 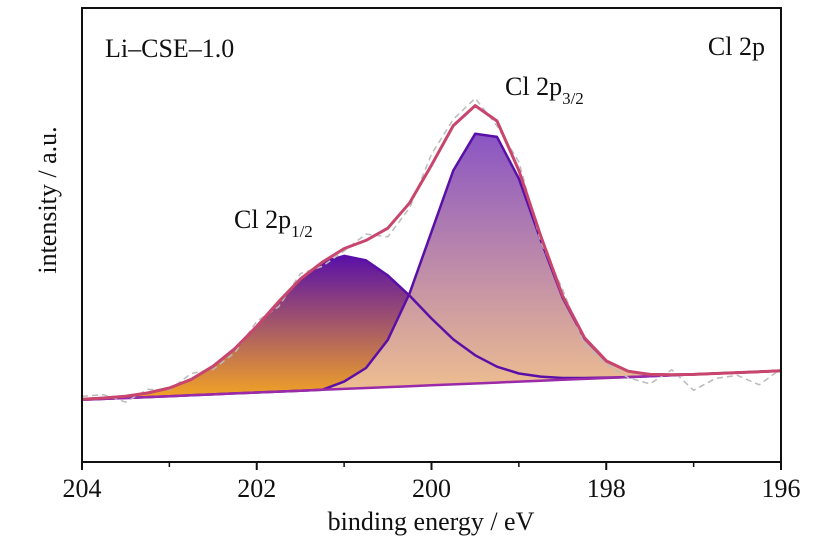 What do you see at coordinates (736, 46) in the screenshot?
I see `annotation: Cl 2p` at bounding box center [736, 46].